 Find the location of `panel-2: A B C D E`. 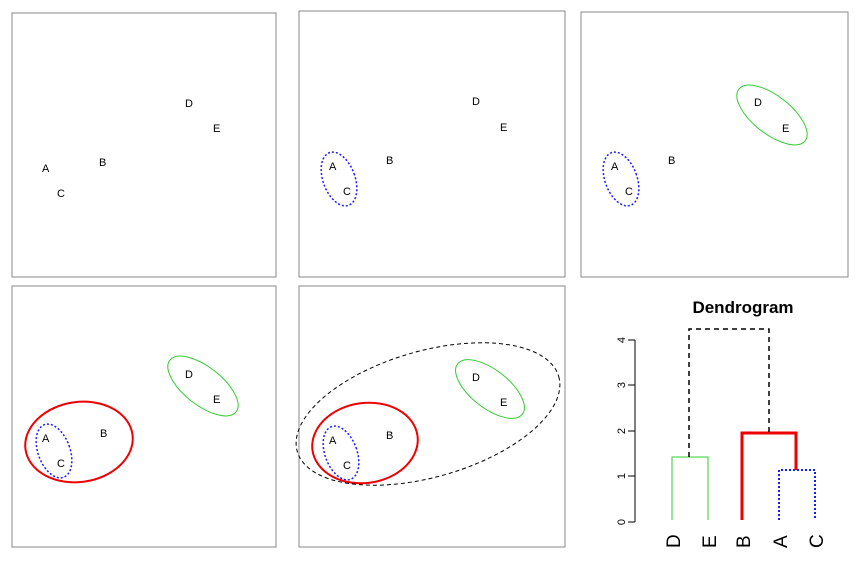

panel-2: A B C D E is located at coordinates (432, 144).